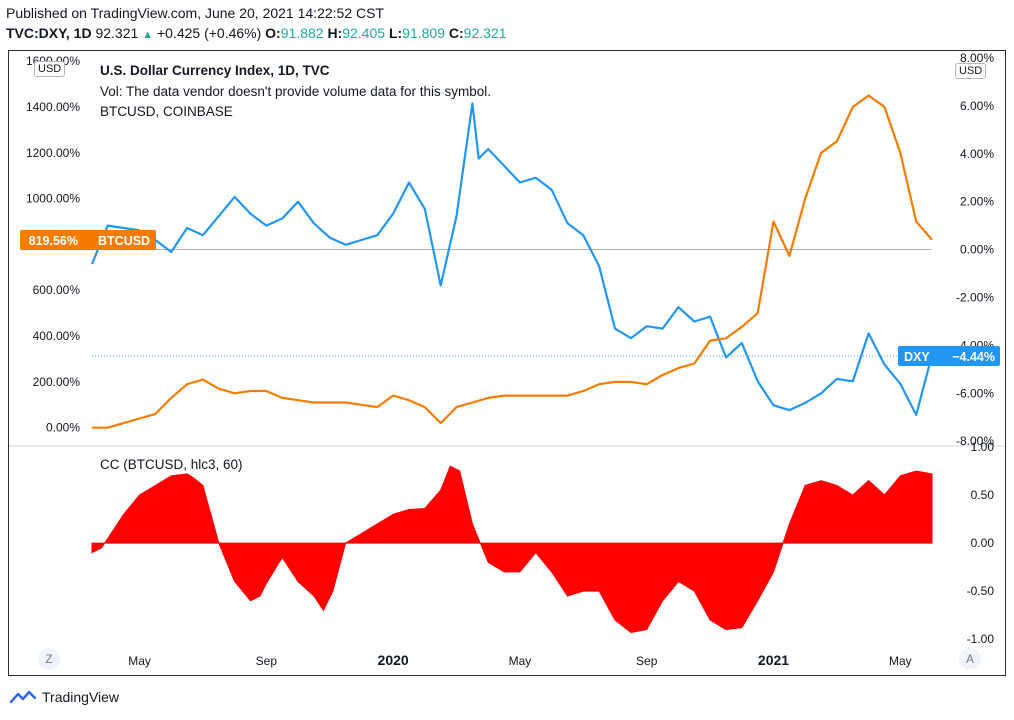 The image size is (1014, 720). Describe the element at coordinates (139, 661) in the screenshot. I see `x-axis-tick-0: May` at that location.